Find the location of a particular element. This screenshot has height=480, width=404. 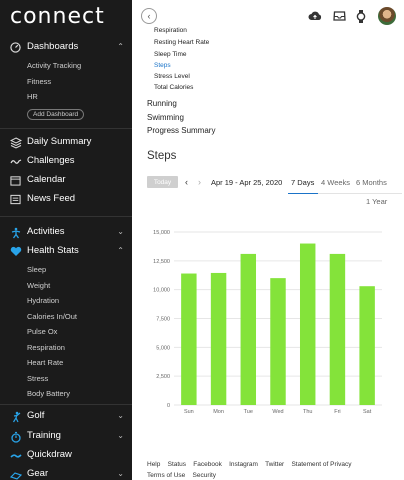

inbox-icon is located at coordinates (339, 16).